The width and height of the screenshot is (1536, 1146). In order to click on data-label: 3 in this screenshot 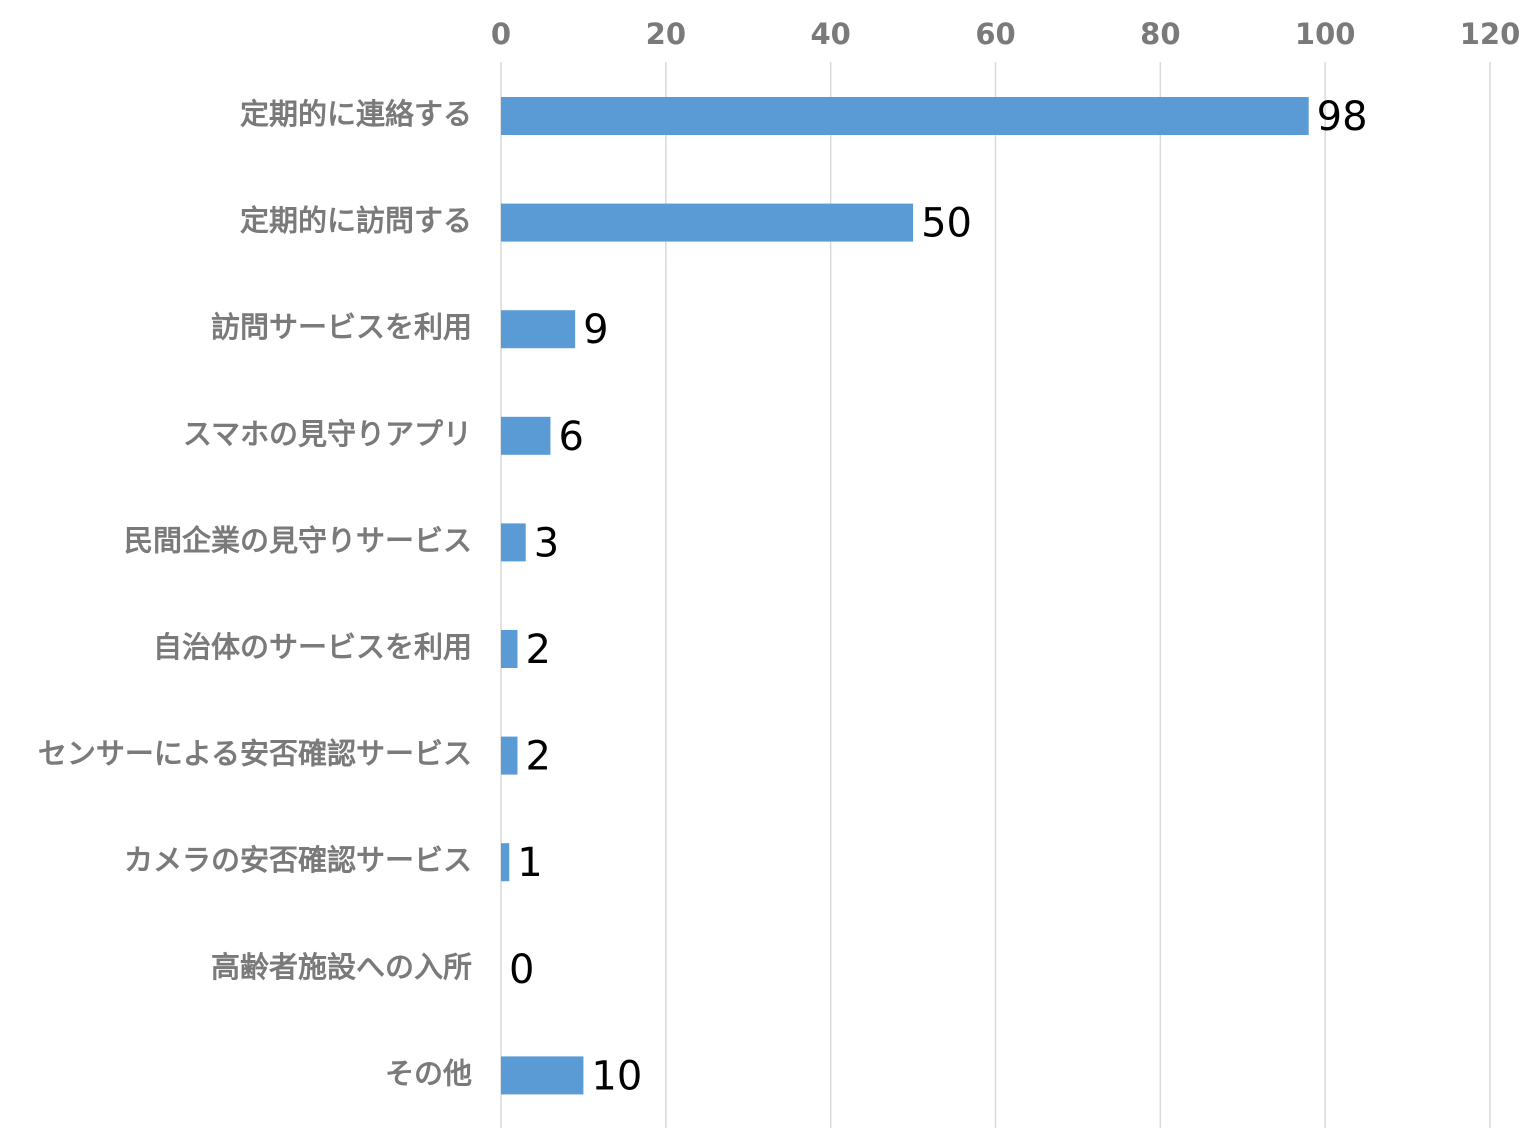, I will do `click(546, 543)`.